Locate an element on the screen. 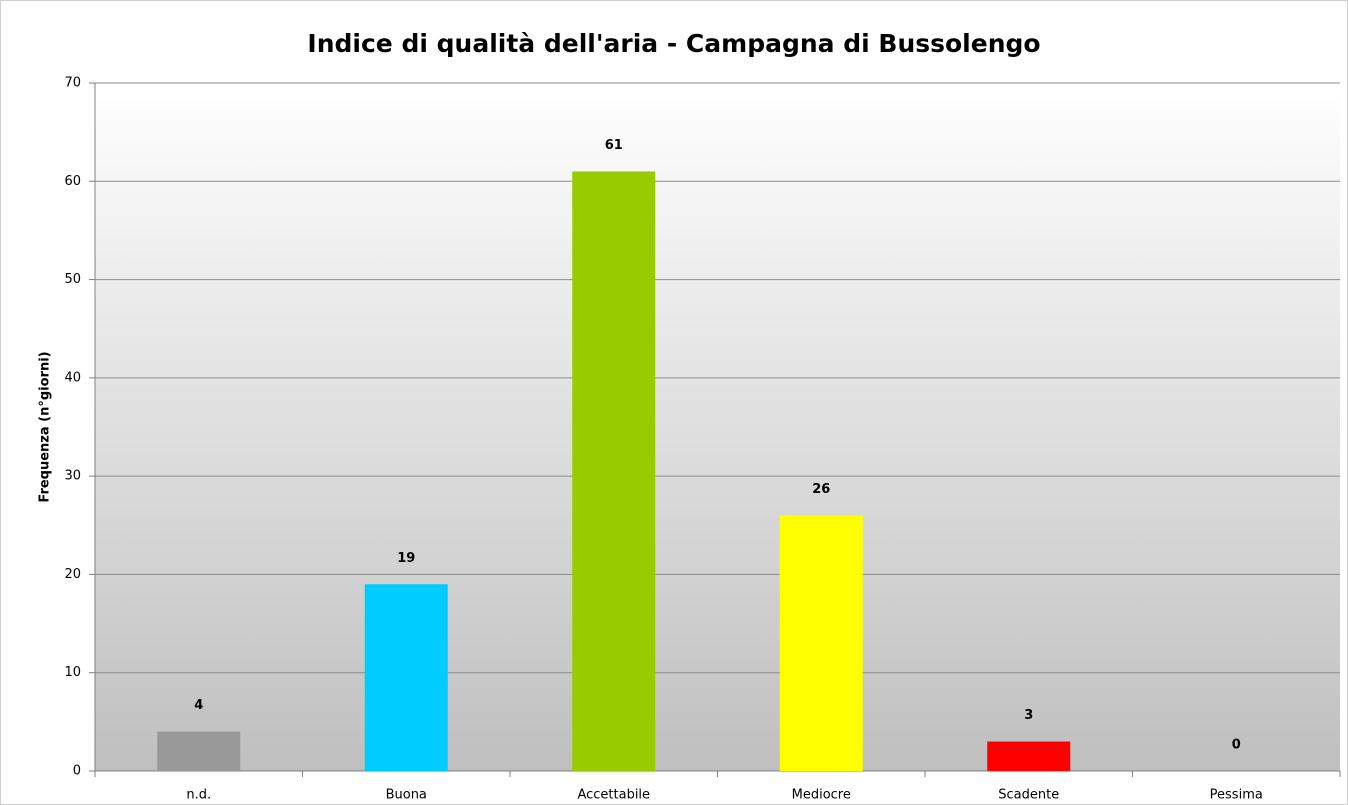  x-tick-label: n.d. is located at coordinates (198, 795).